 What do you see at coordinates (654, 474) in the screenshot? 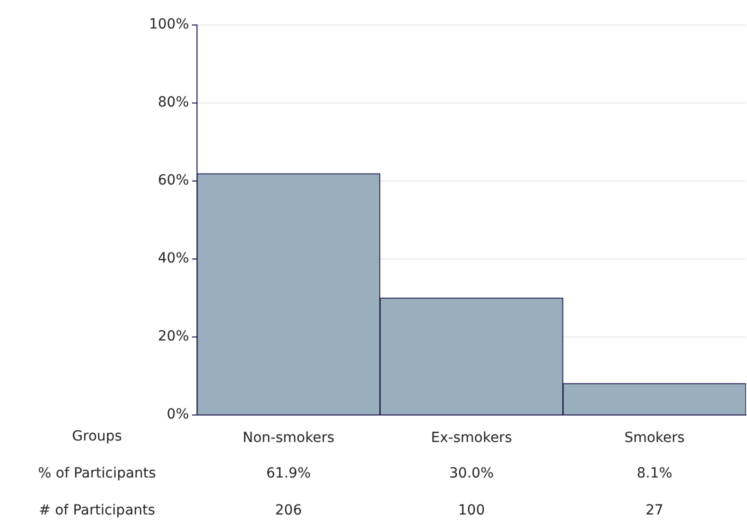
I see `data-label: 8.1%` at bounding box center [654, 474].